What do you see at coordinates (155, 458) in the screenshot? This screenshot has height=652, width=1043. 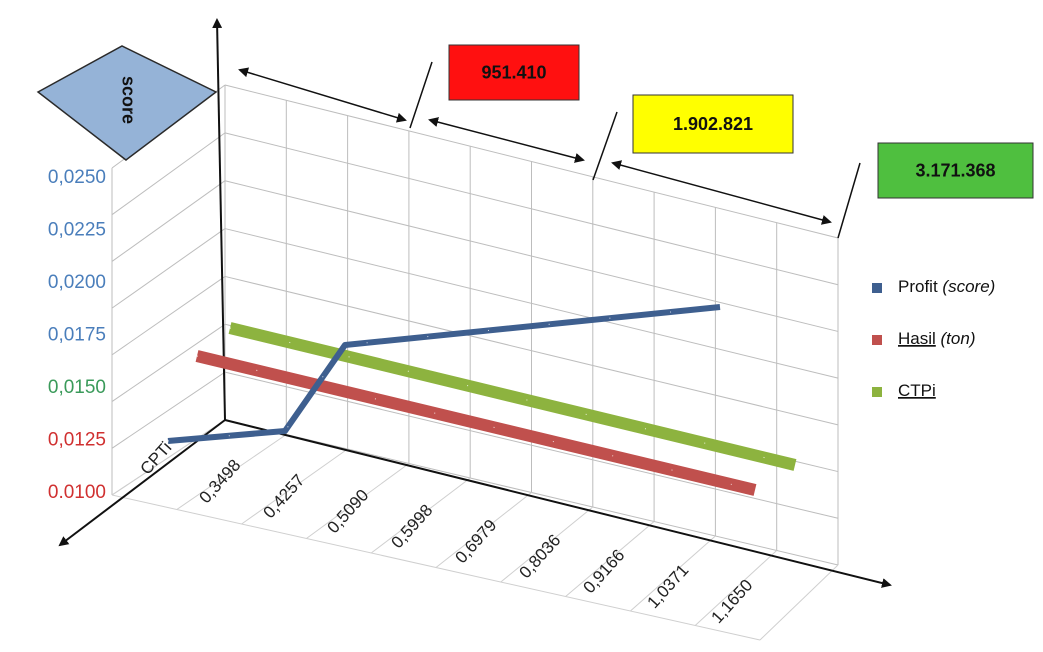 I see `x-tick-label: CPTi` at bounding box center [155, 458].